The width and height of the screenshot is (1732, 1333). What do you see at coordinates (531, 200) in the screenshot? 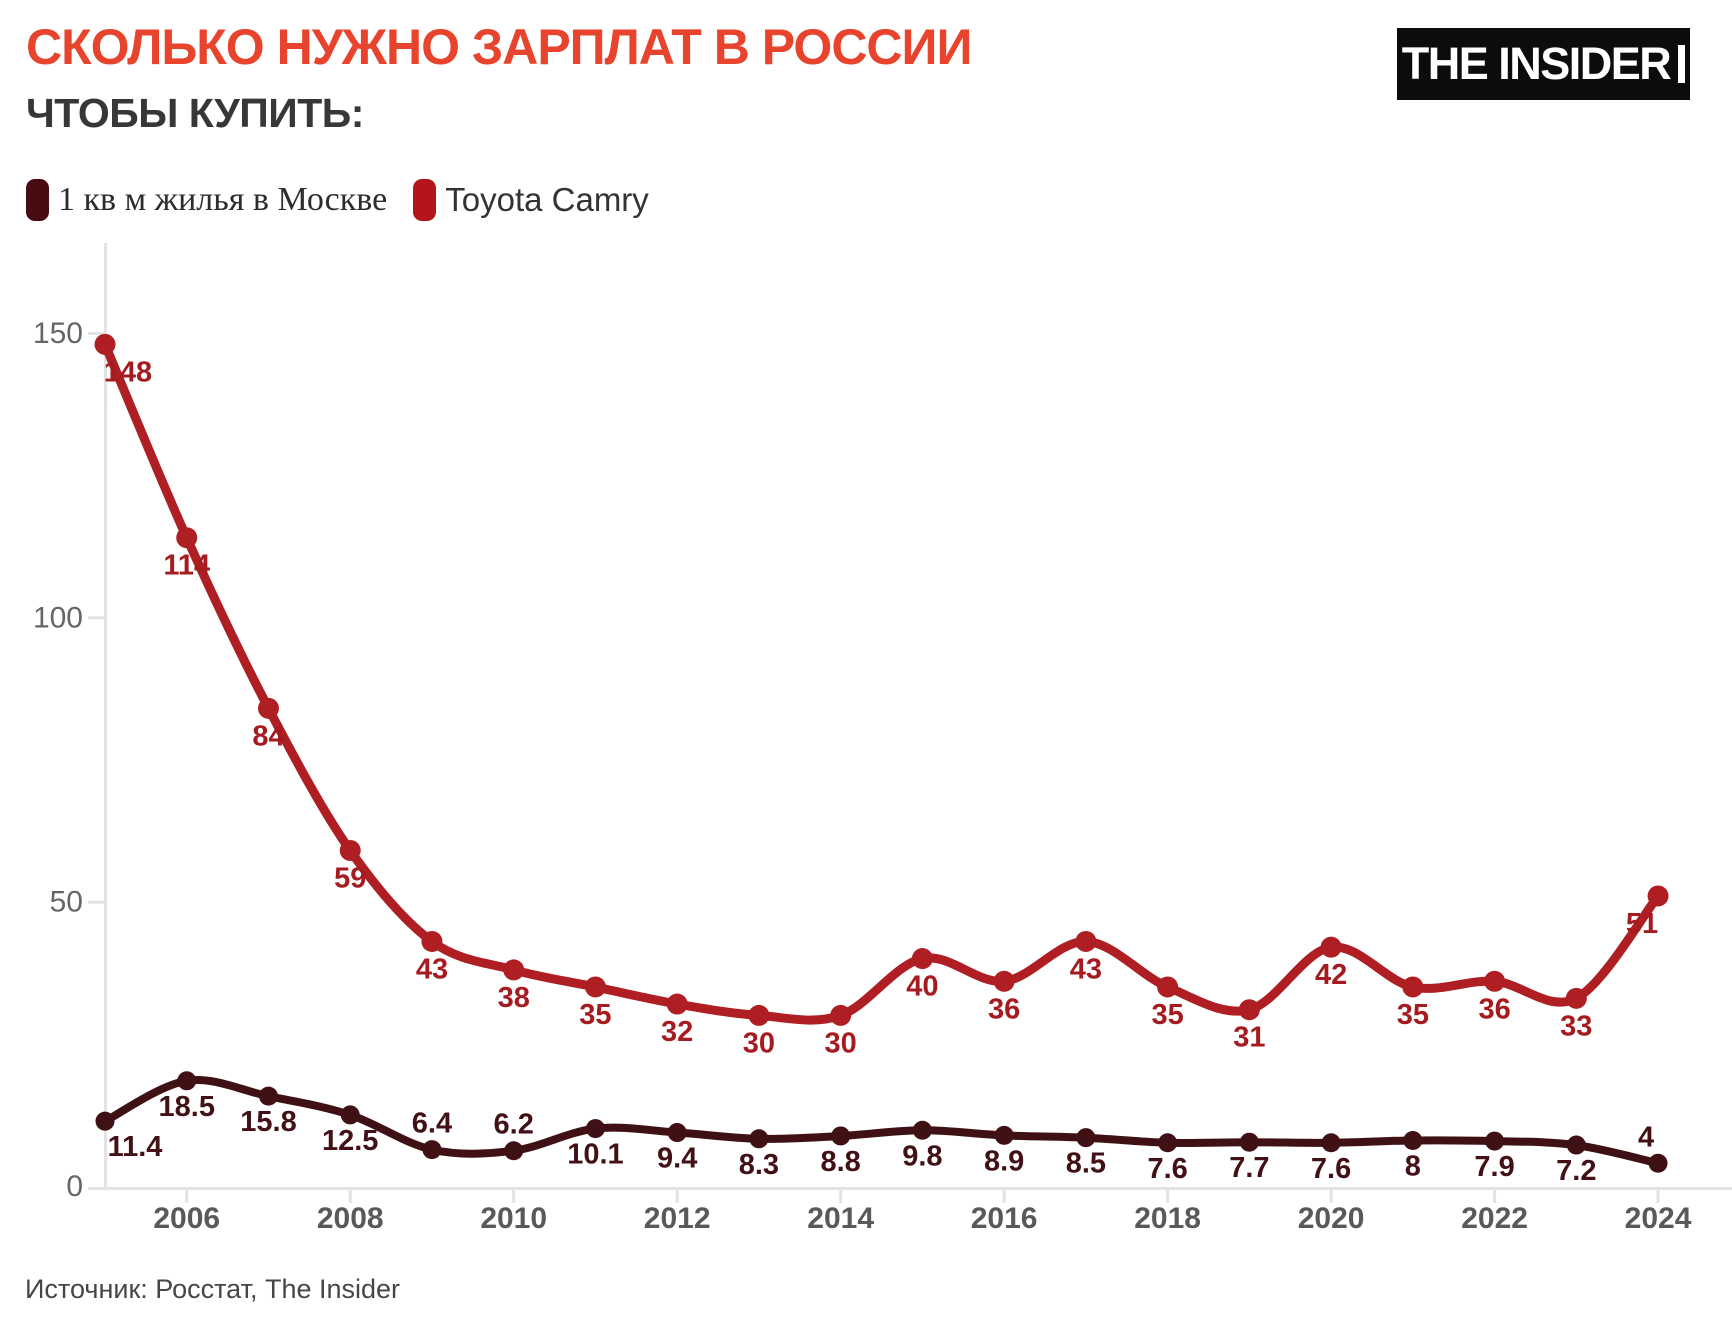
I see `legend-item-toyota-camry: Toyota Camry` at bounding box center [531, 200].